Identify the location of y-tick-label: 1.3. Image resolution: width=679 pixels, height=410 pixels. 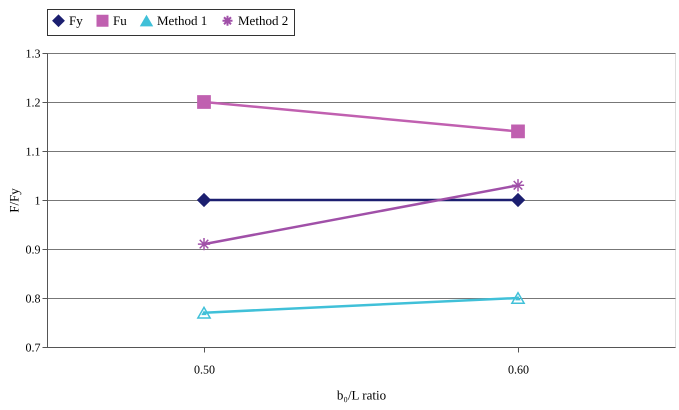
(33, 53).